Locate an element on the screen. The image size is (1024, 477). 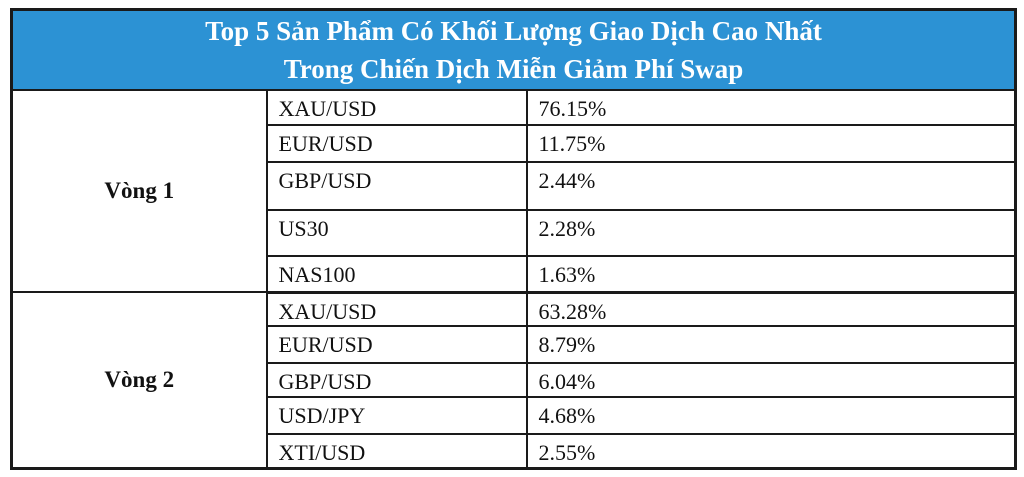
table-title-line2: Trong Chiến Dịch Miễn Giảm Phí Swap is located at coordinates (513, 69).